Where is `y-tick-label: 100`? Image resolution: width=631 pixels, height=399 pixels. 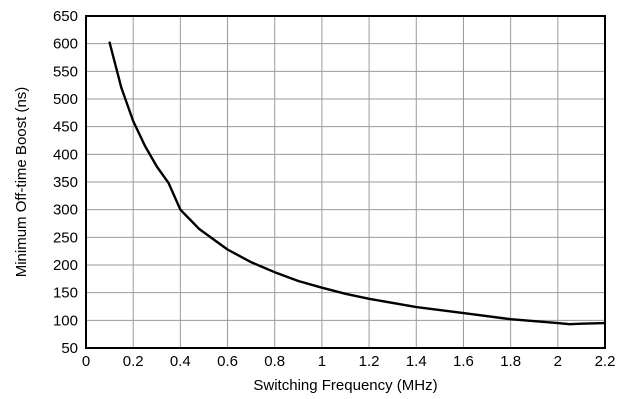
y-tick-label: 100 is located at coordinates (65, 320).